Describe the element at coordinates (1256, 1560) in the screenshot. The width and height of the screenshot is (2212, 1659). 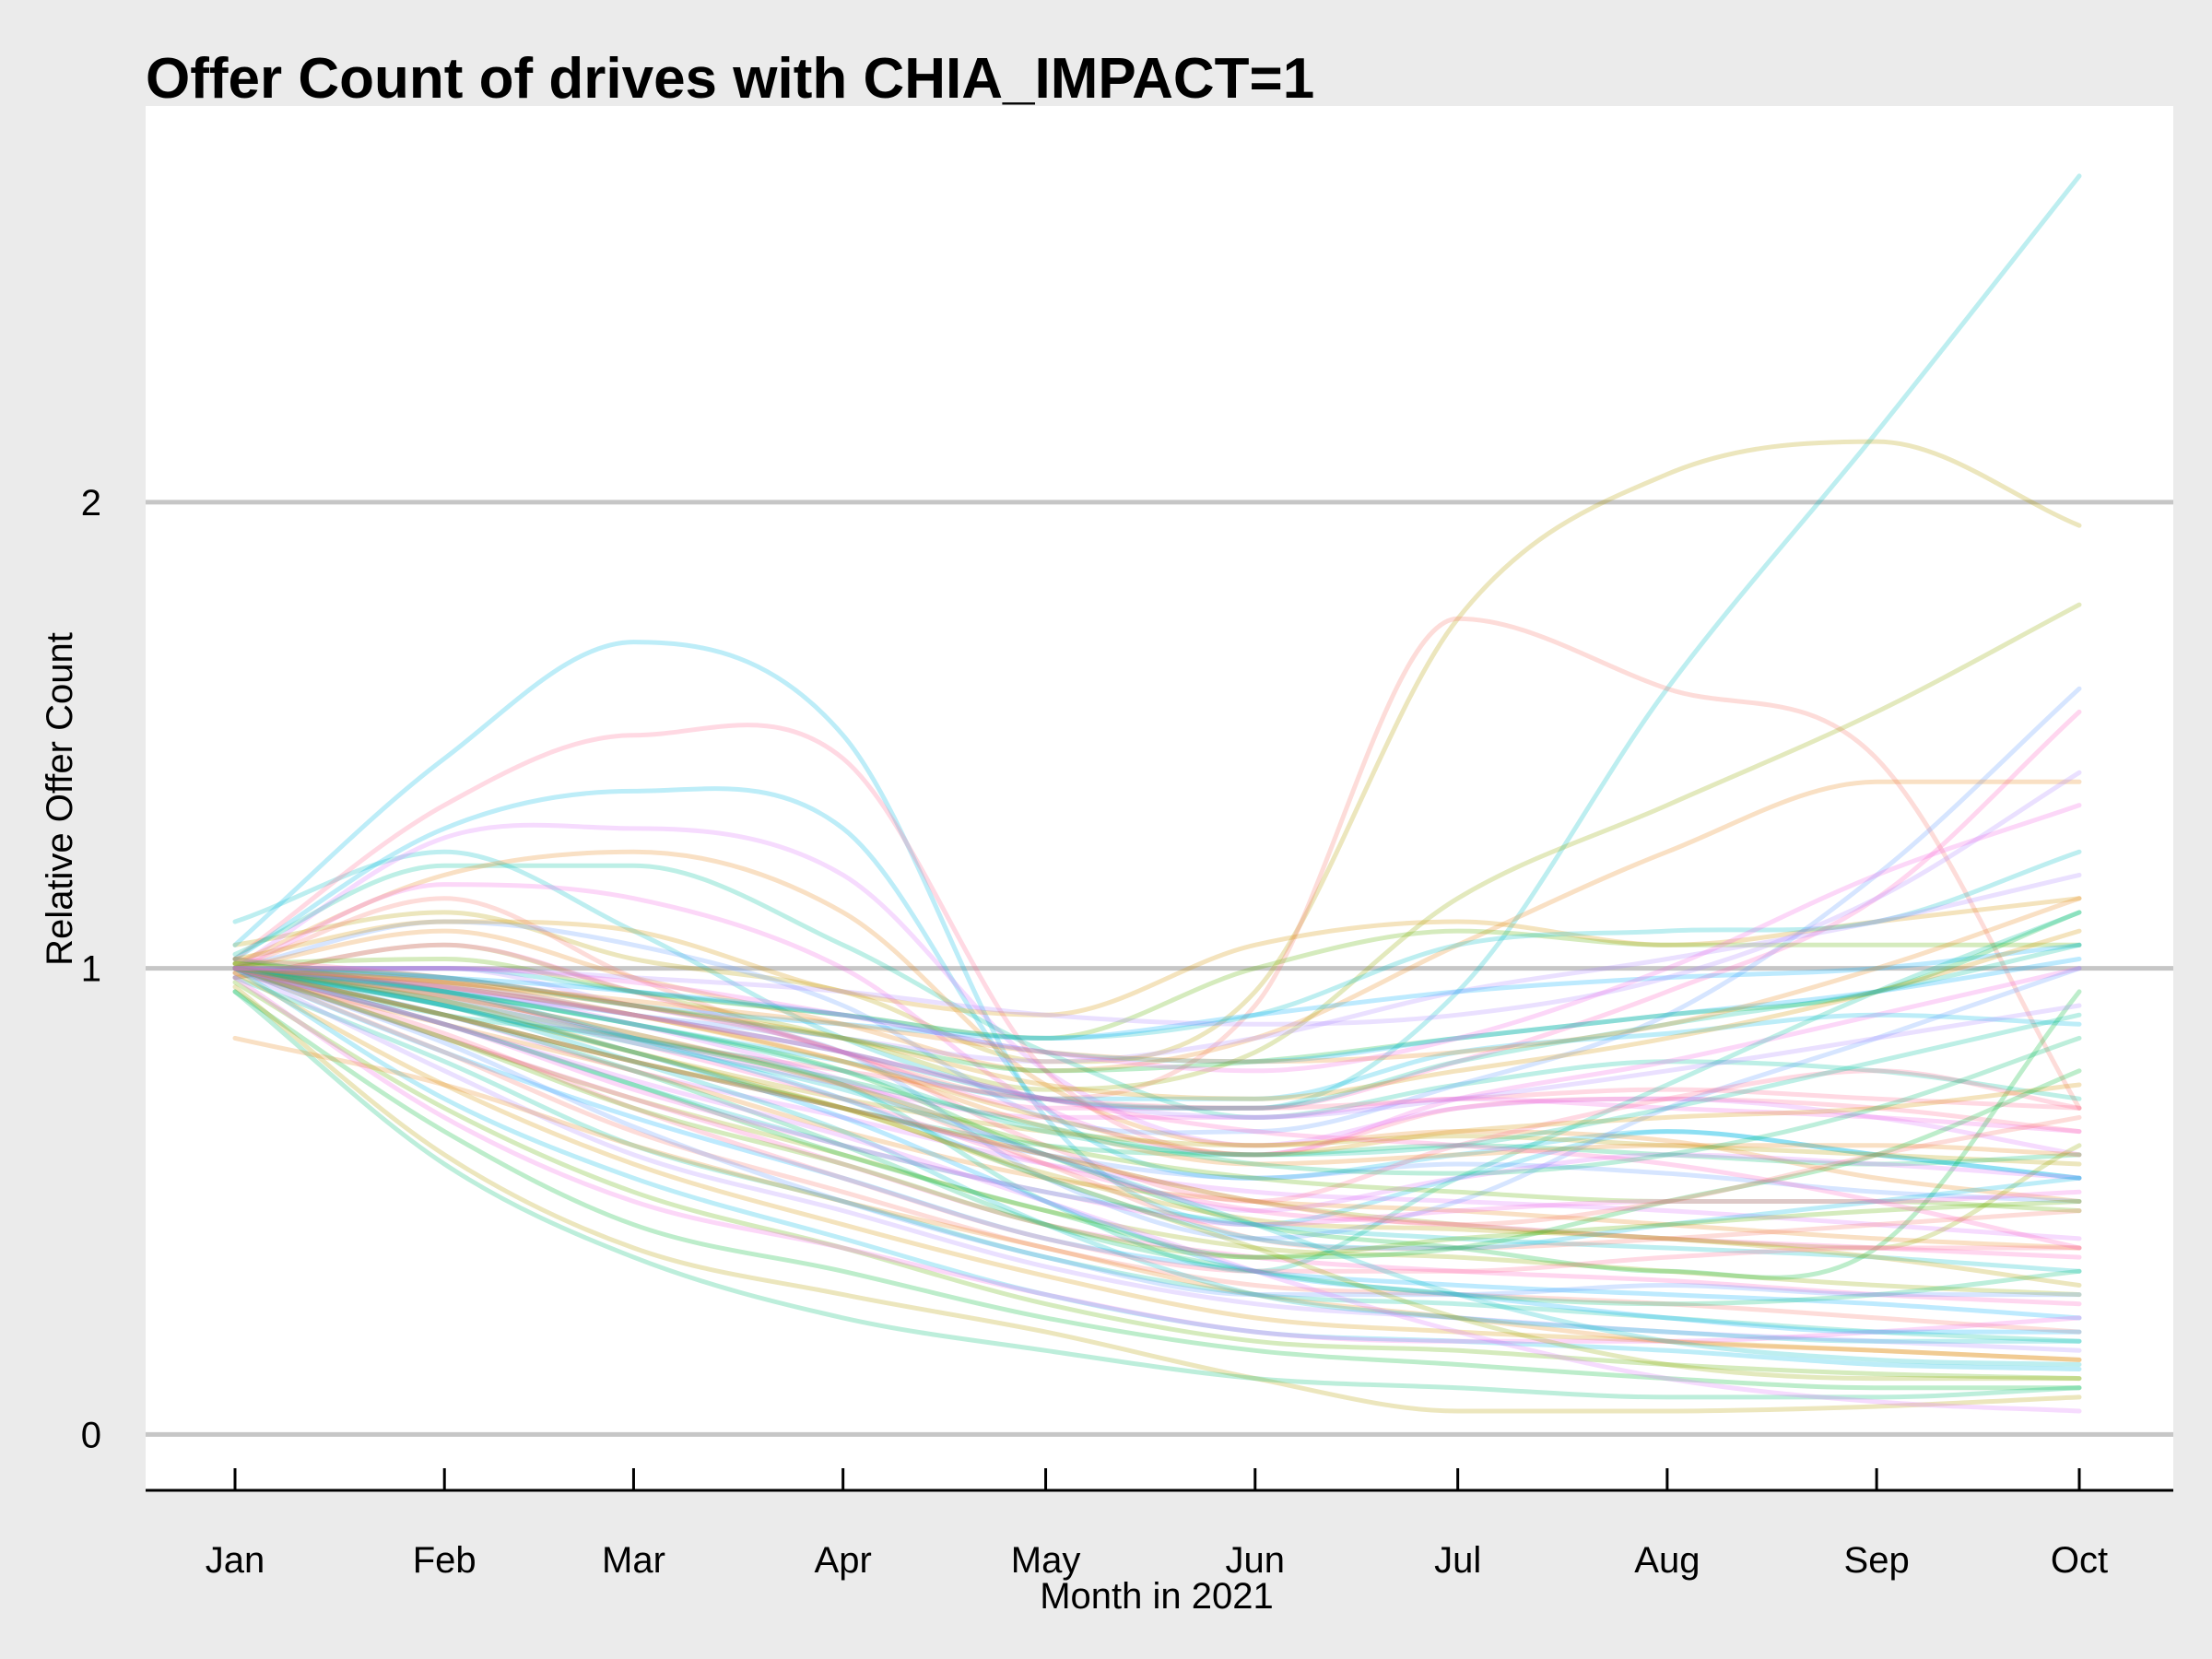
I see `x-tick-label-jun: Jun` at that location.